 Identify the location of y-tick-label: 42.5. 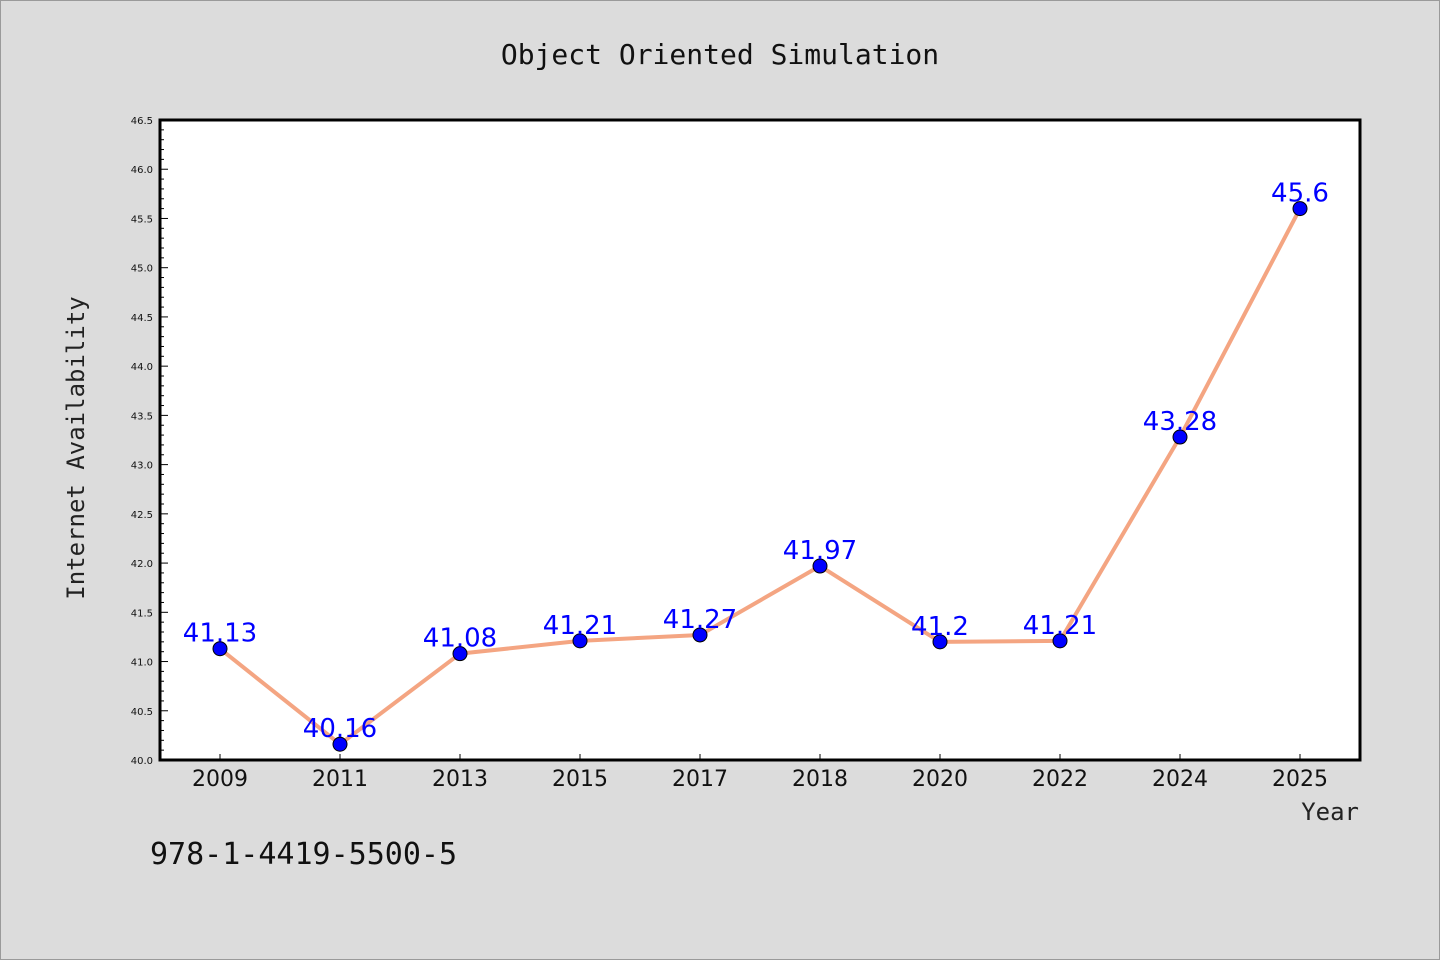
(142, 515).